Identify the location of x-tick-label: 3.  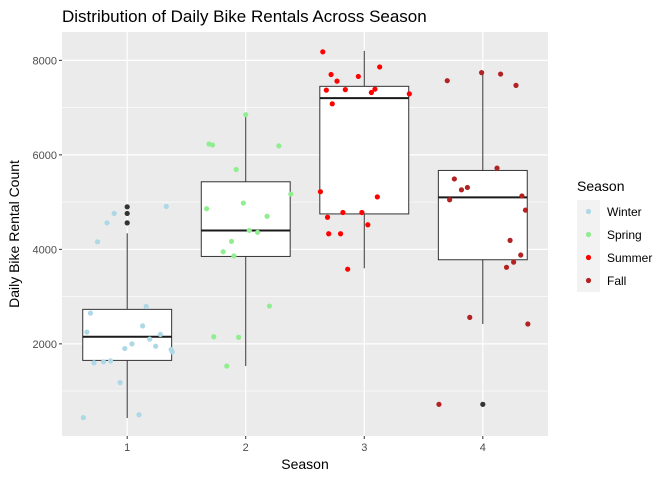
(364, 448).